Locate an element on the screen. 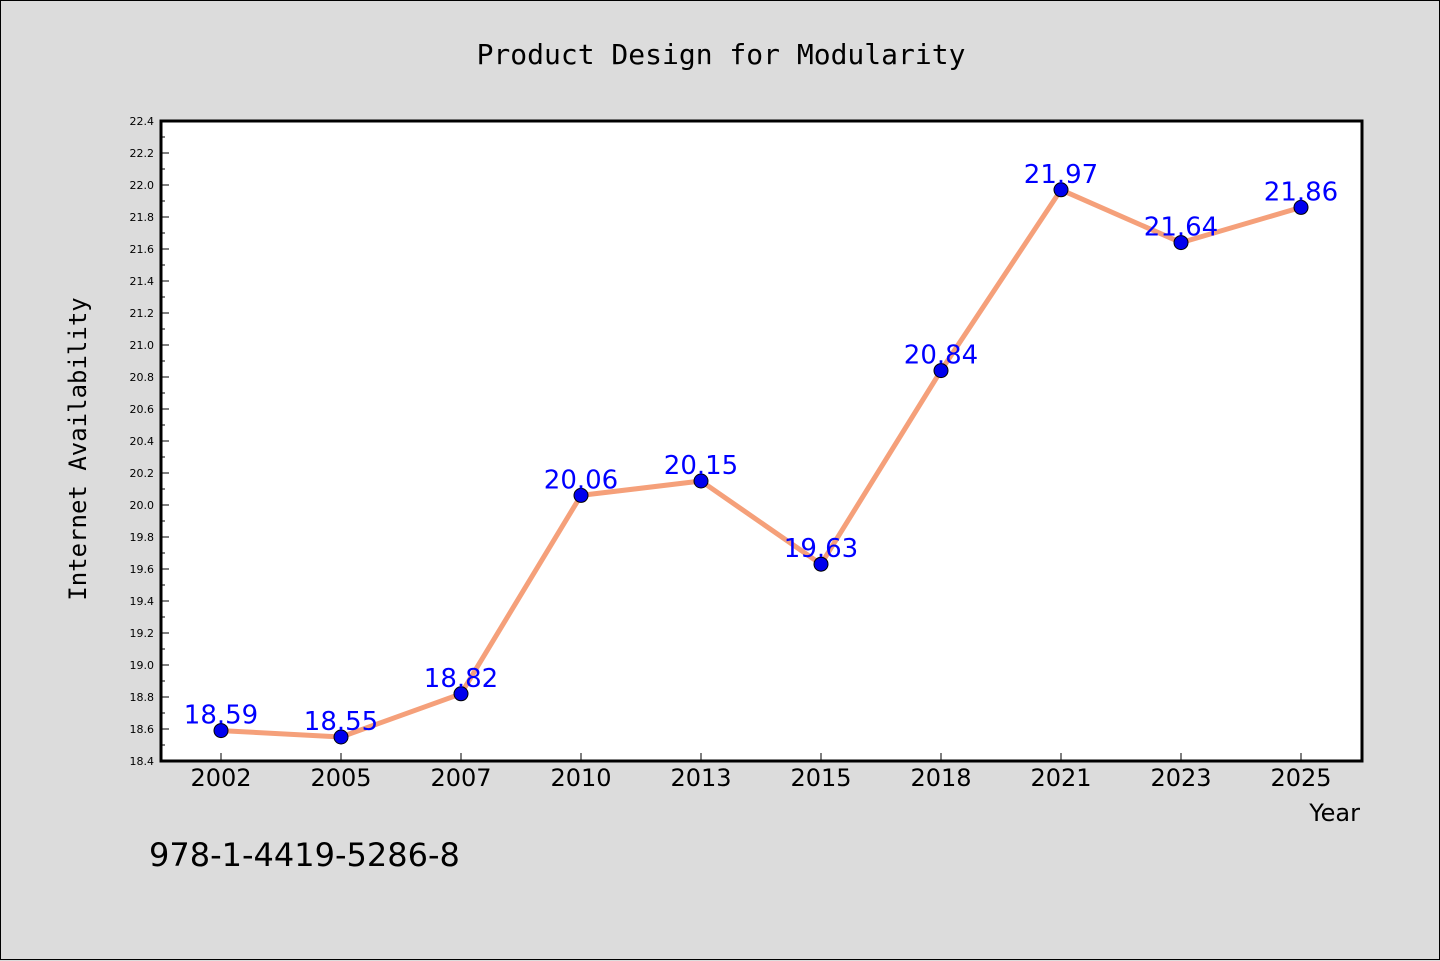 The width and height of the screenshot is (1440, 961). y-tick-label: 20.4 is located at coordinates (142, 441).